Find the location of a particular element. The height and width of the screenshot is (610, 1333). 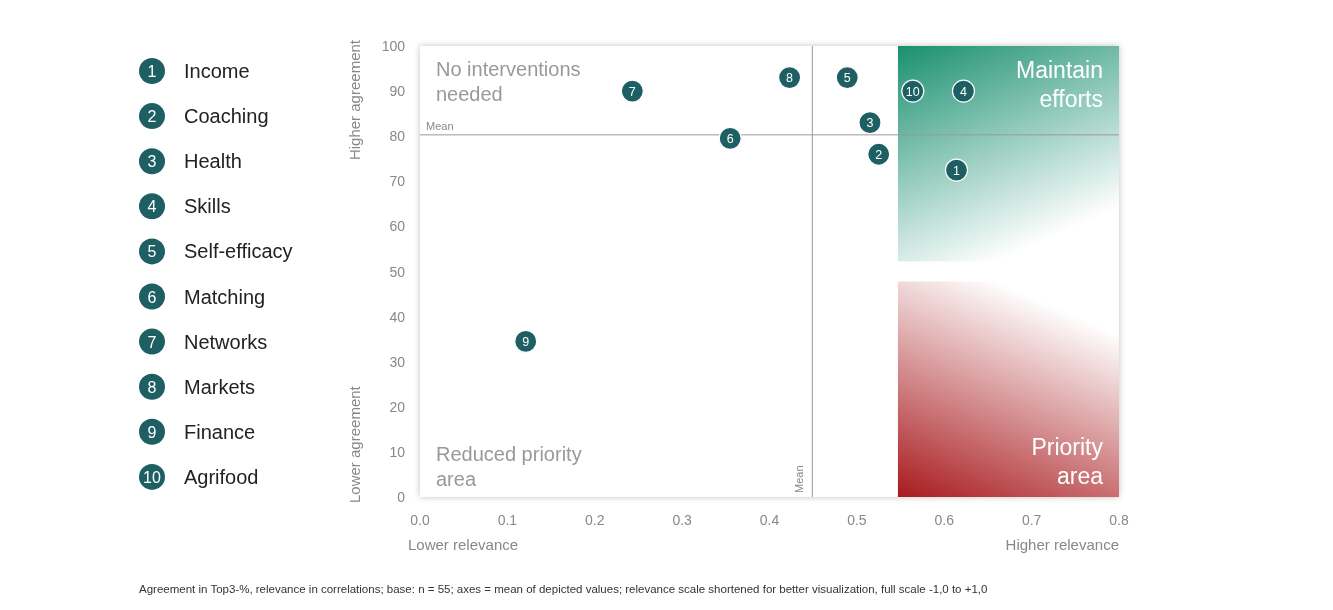

annotation: 10 is located at coordinates (912, 91).